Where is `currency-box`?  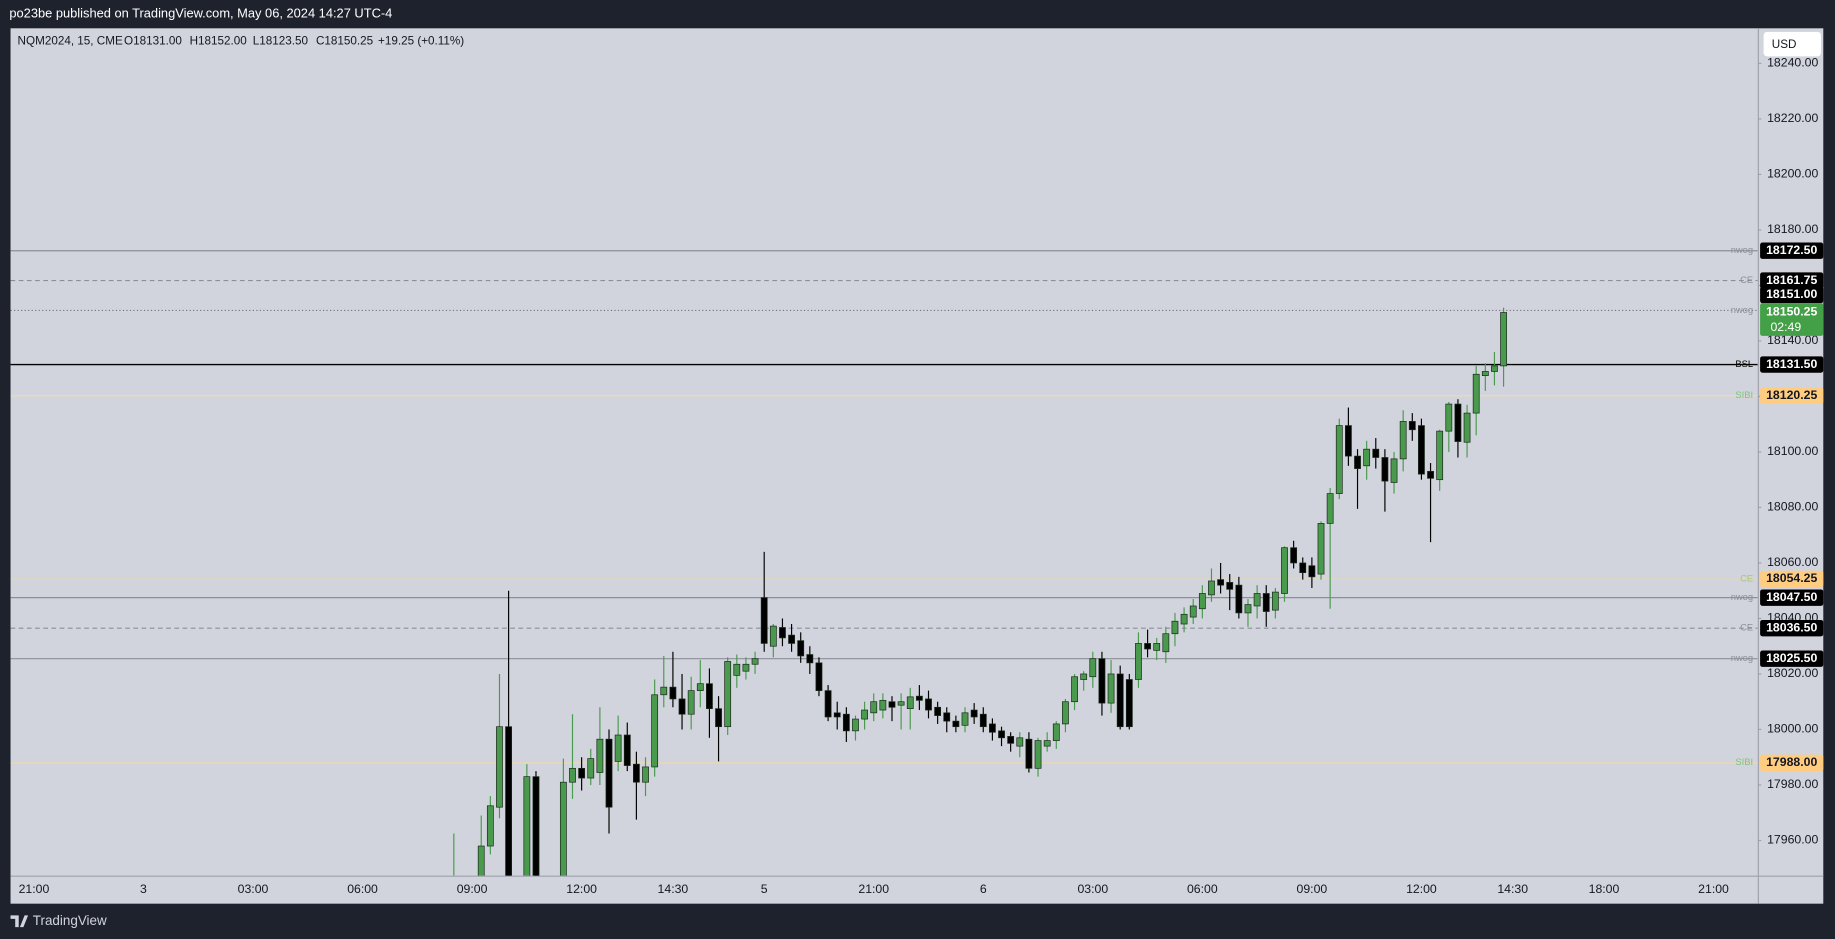
currency-box is located at coordinates (1792, 44).